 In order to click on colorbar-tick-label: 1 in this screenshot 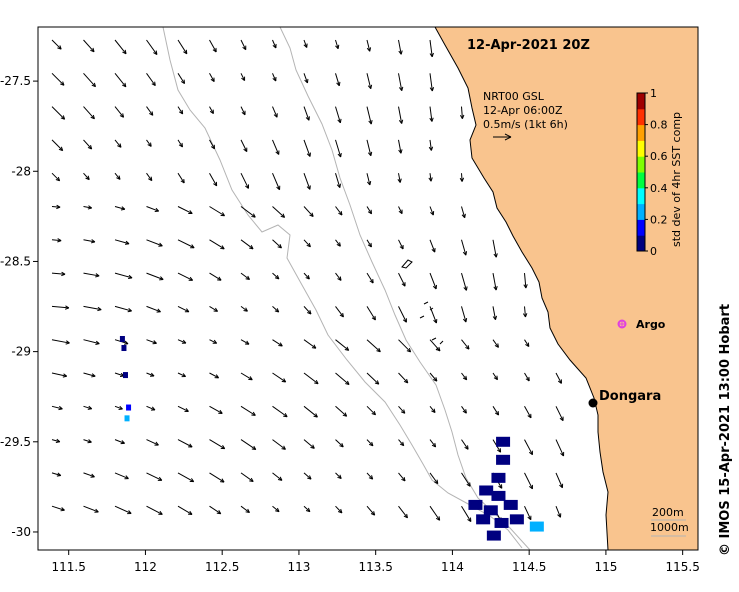, I will do `click(653, 93)`.